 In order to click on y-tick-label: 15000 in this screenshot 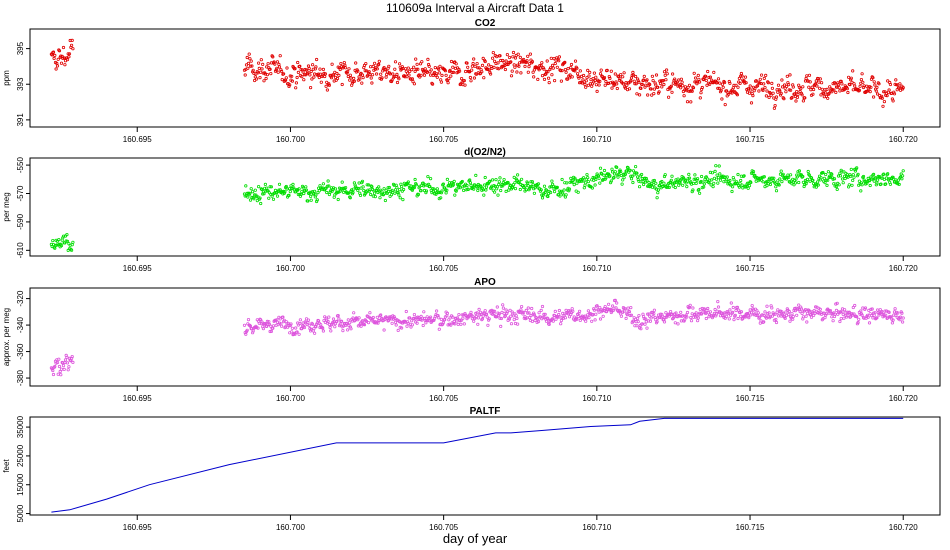, I will do `click(20, 484)`.